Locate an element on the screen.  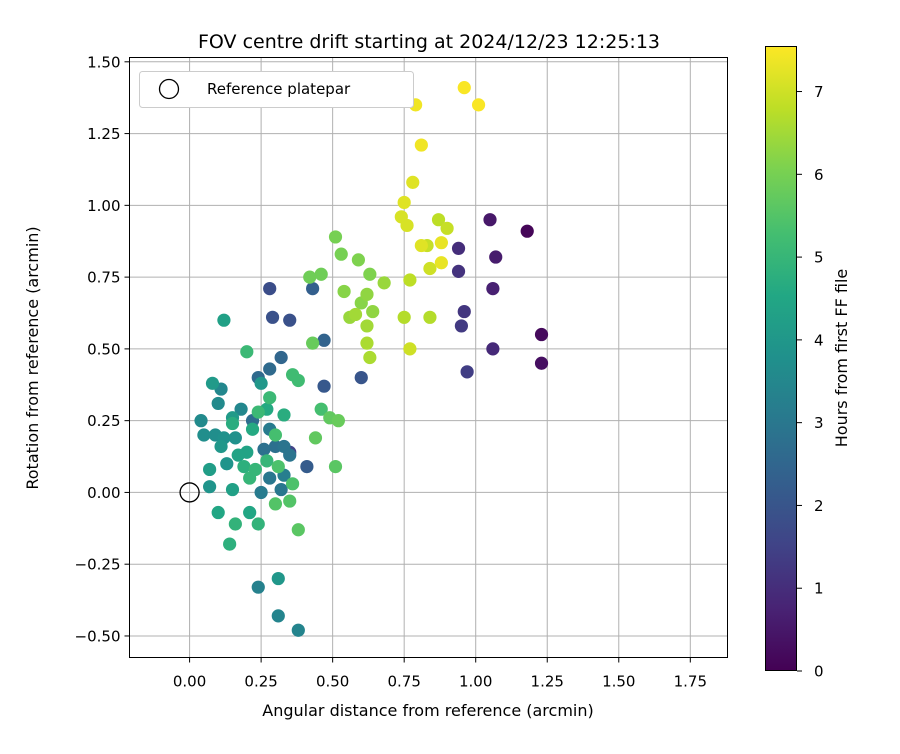
colorbar-tick-label: 4 is located at coordinates (819, 340).